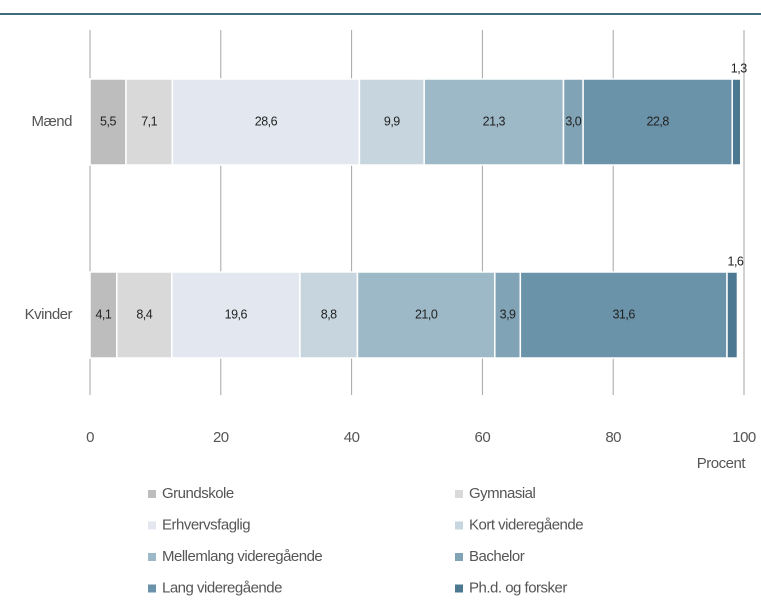  I want to click on legend-label: Erhvervsfaglig, so click(206, 524).